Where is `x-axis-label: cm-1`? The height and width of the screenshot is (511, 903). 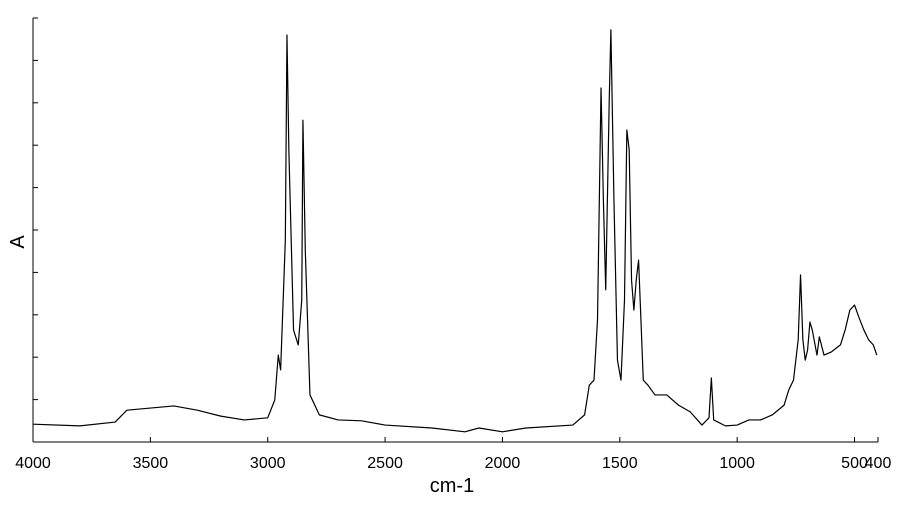
x-axis-label: cm-1 is located at coordinates (452, 486).